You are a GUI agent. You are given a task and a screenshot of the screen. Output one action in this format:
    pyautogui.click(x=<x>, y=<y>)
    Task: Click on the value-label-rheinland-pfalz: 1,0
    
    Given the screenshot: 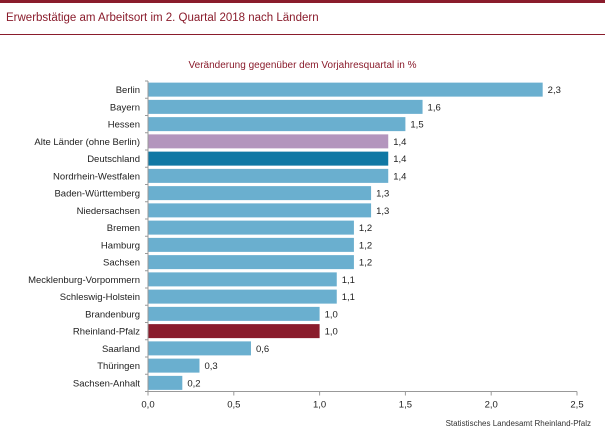 What is the action you would take?
    pyautogui.click(x=331, y=332)
    